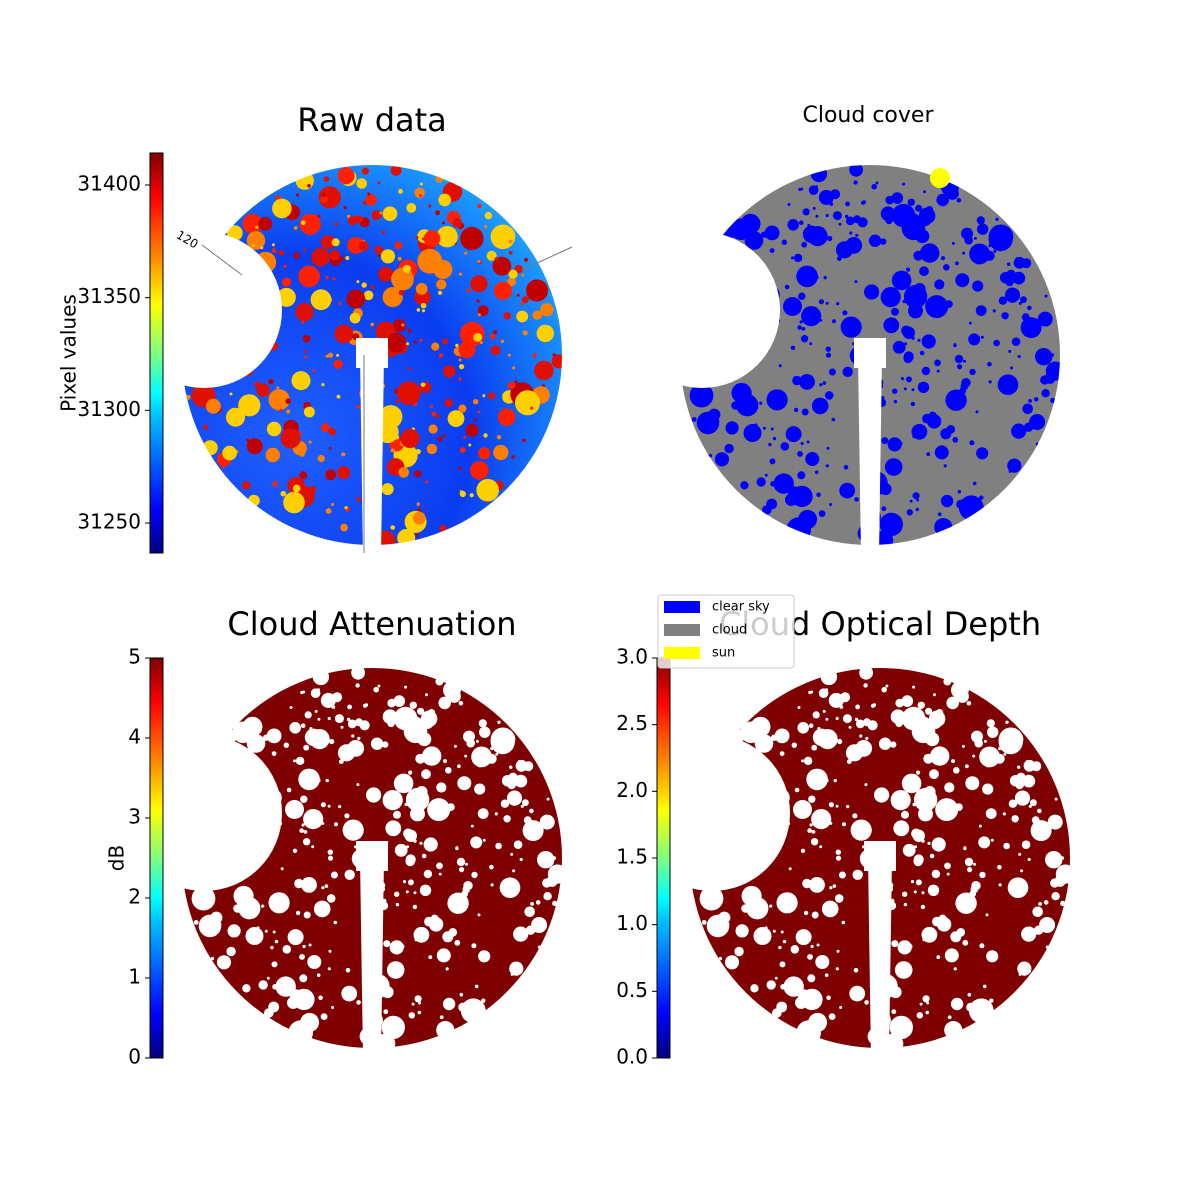 The image size is (1200, 1200). Describe the element at coordinates (134, 657) in the screenshot. I see `colorbar-tick-label: 5` at that location.